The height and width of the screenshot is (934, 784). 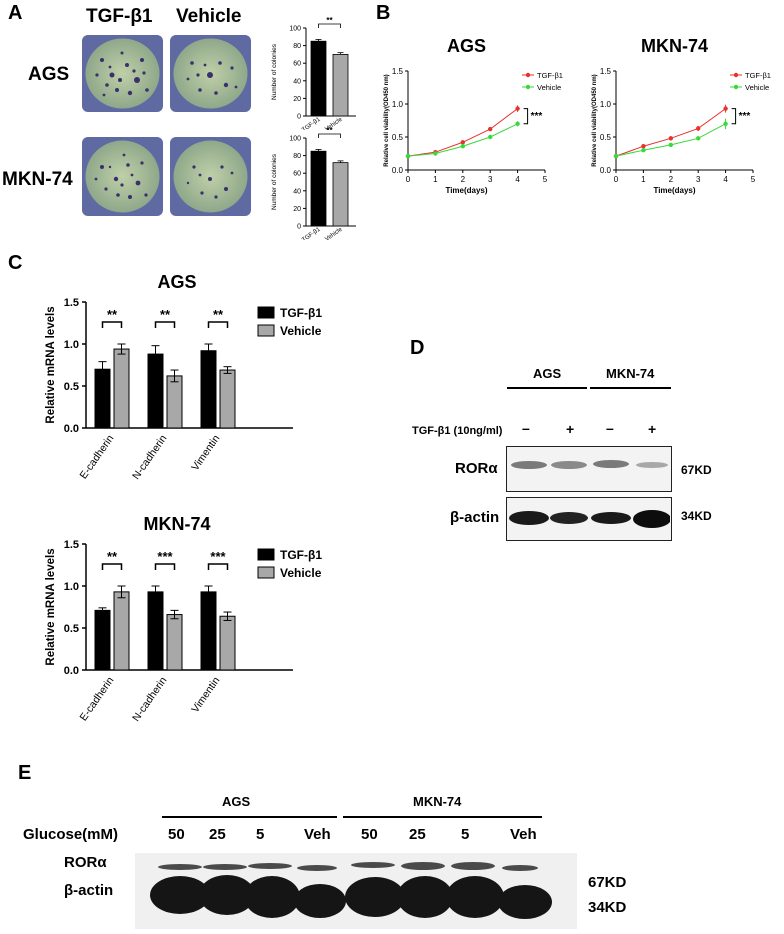 What do you see at coordinates (547, 388) in the screenshot?
I see `cell-line-bar-ags` at bounding box center [547, 388].